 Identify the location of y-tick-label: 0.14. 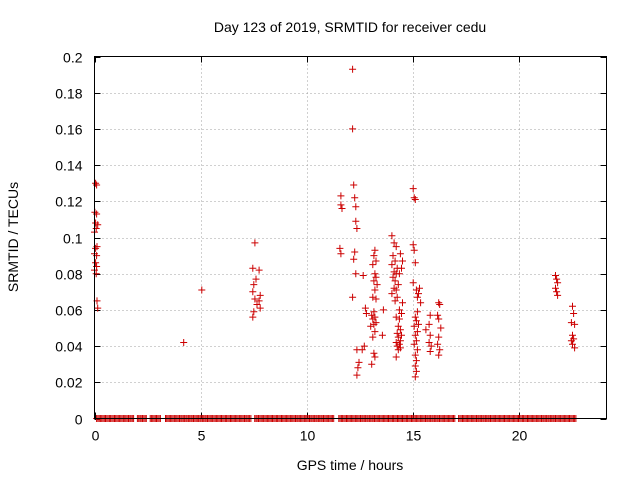
(68, 166).